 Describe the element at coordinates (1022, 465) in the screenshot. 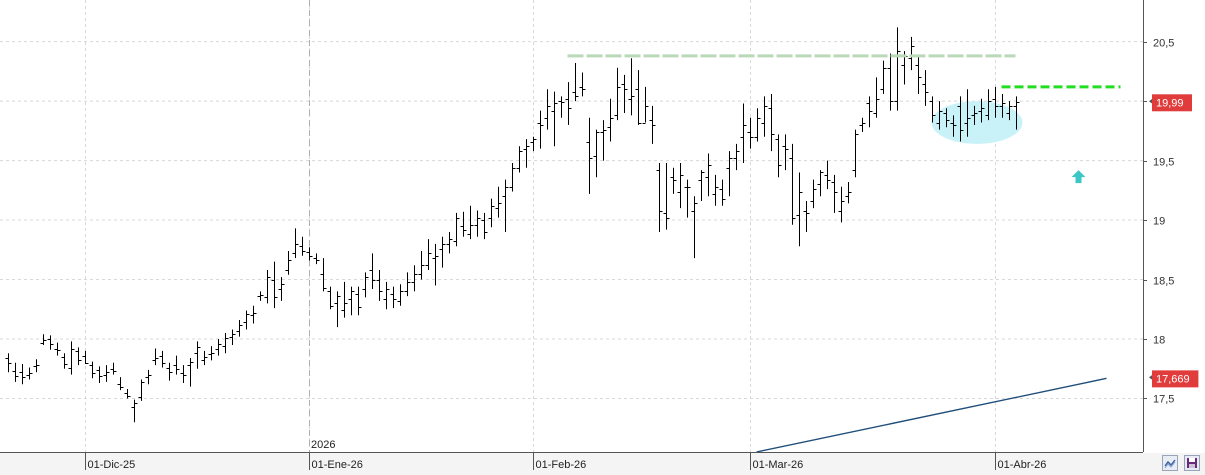

I see `x-tick-label: 01-Abr-26` at that location.